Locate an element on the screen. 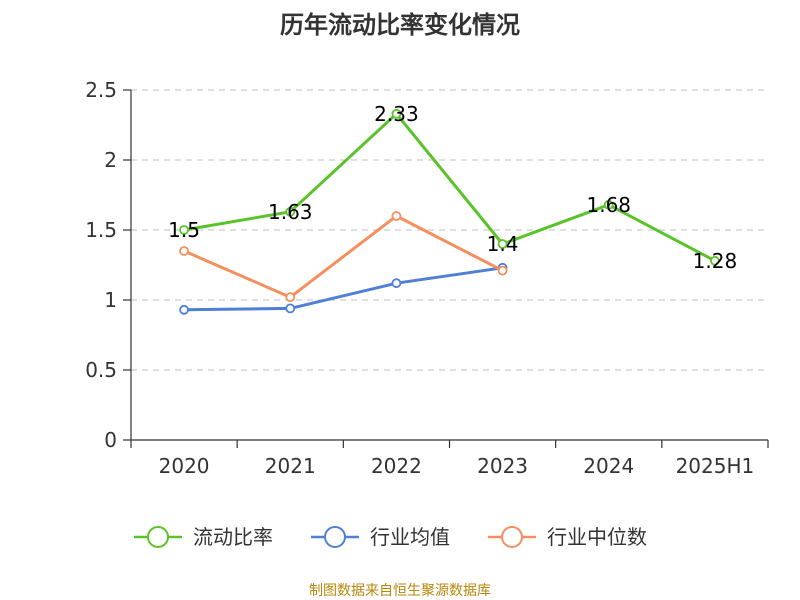 The image size is (800, 600). x-tick-label: 2021 is located at coordinates (290, 466).